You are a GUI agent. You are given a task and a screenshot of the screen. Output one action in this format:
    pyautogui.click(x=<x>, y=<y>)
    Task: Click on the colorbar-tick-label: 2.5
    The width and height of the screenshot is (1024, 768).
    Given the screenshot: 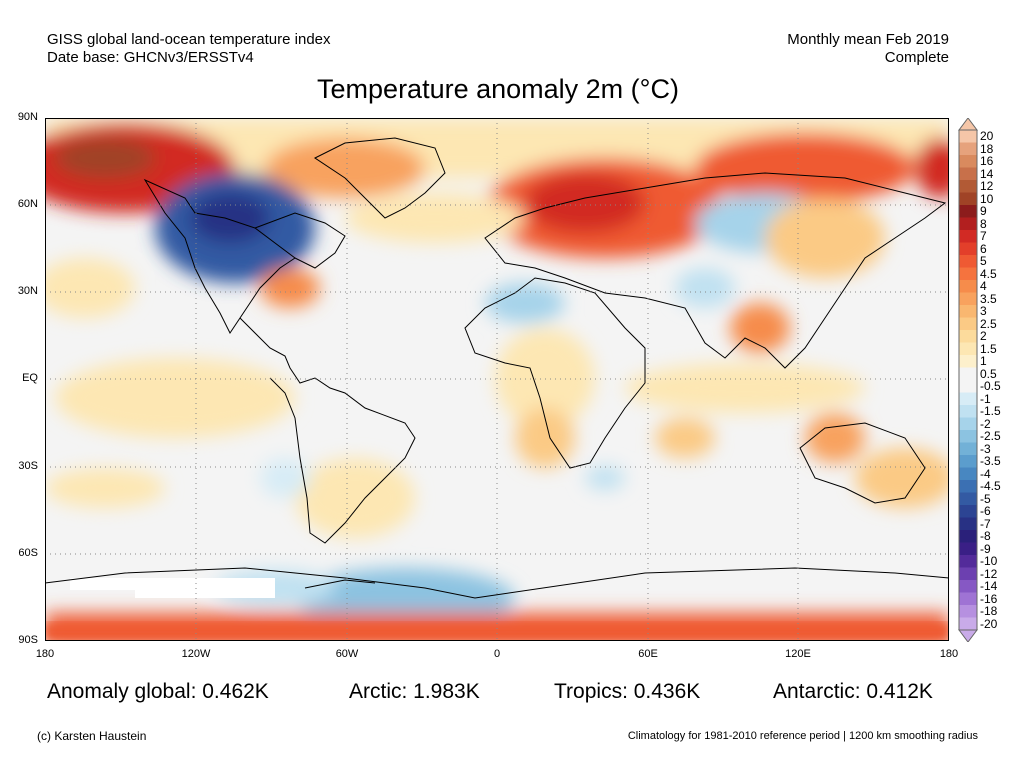 What is the action you would take?
    pyautogui.click(x=988, y=323)
    